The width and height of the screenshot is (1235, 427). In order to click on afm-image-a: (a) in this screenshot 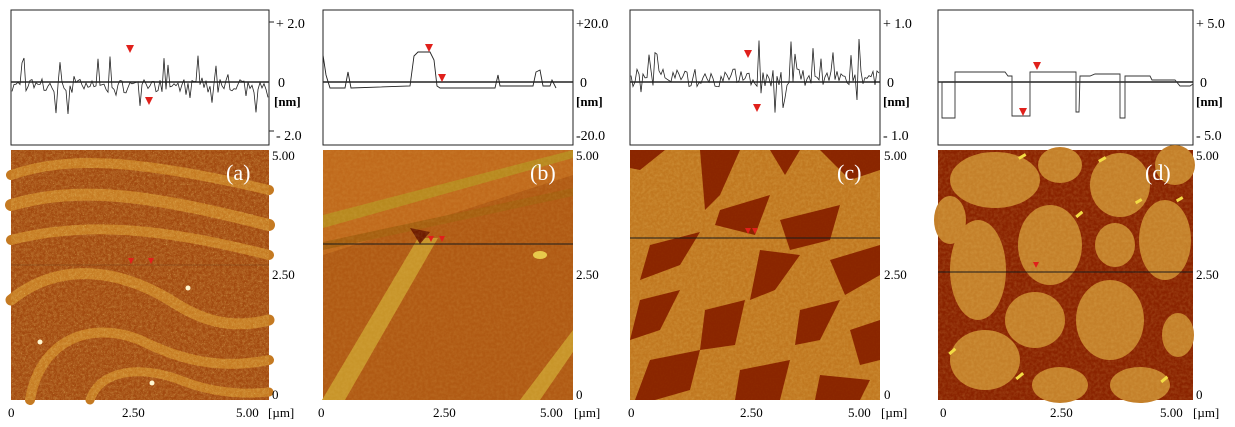, I will do `click(140, 277)`.